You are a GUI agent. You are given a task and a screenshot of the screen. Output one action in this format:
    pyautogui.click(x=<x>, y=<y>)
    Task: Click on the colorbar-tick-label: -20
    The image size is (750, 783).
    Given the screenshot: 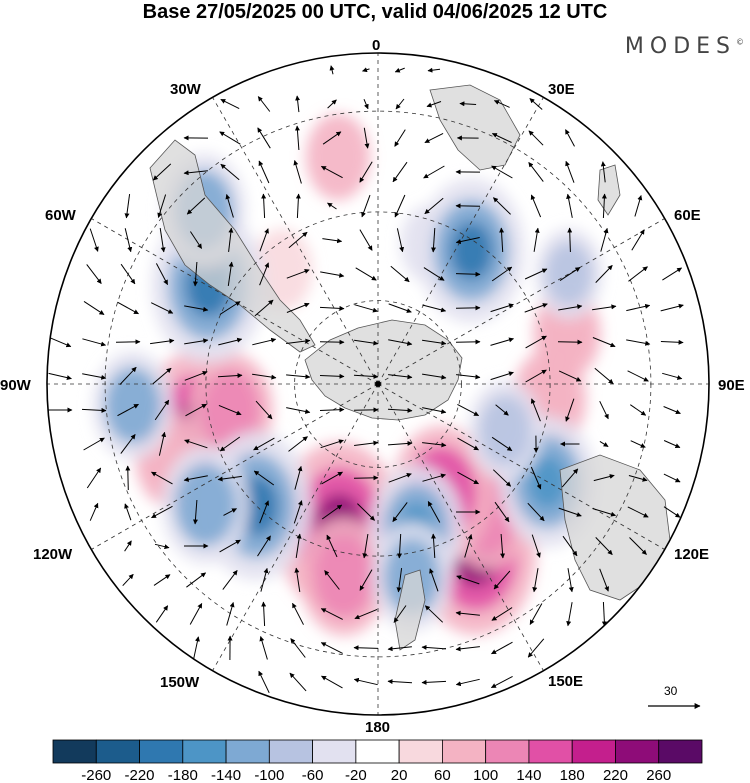 What is the action you would take?
    pyautogui.click(x=356, y=775)
    